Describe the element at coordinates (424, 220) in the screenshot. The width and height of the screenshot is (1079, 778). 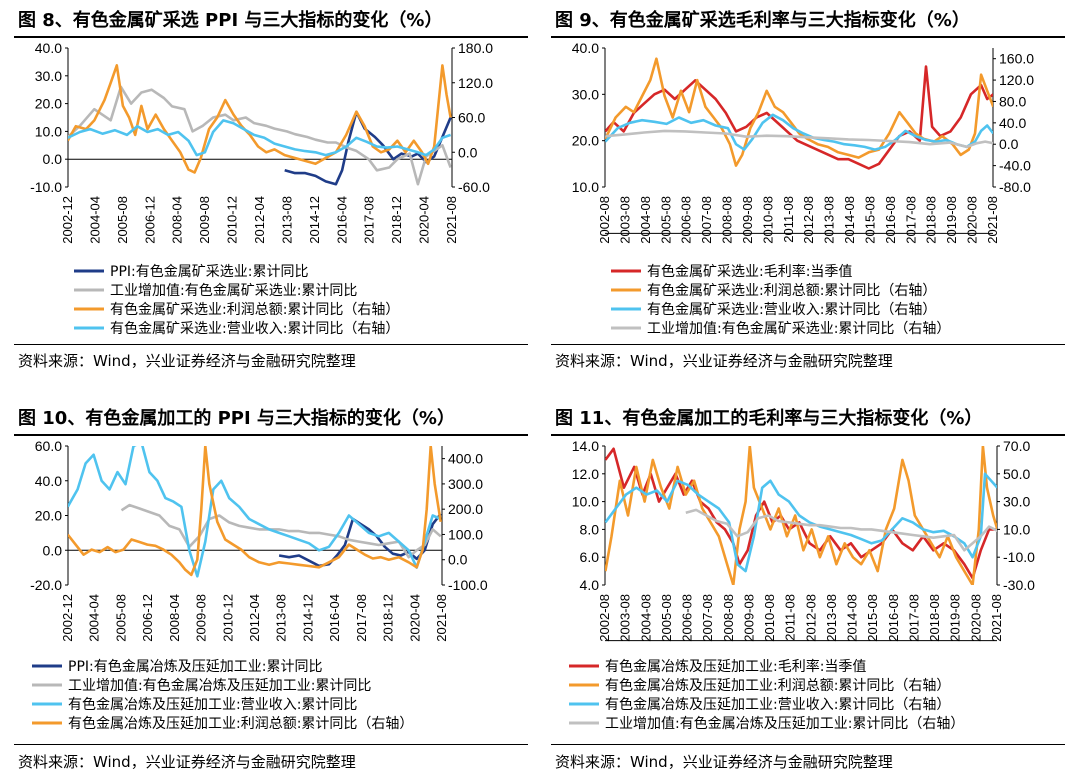
I see `x-tick-label: 2020-04` at that location.